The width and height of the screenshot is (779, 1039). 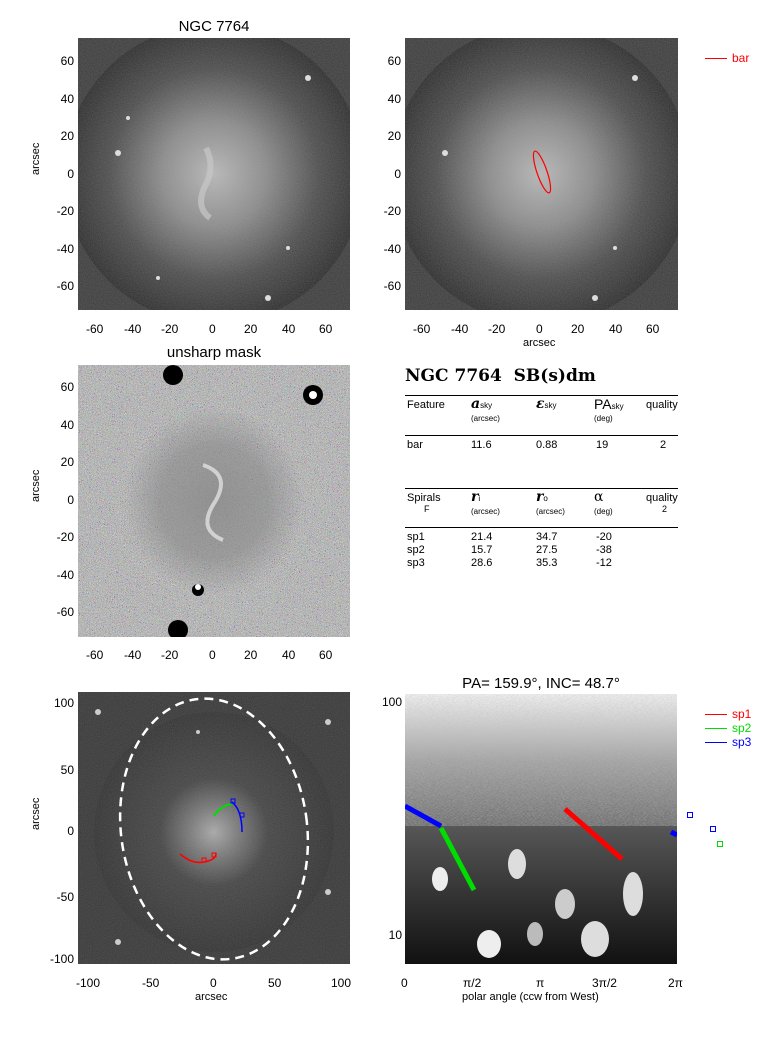 What do you see at coordinates (742, 742) in the screenshot?
I see `legend-label: sp3` at bounding box center [742, 742].